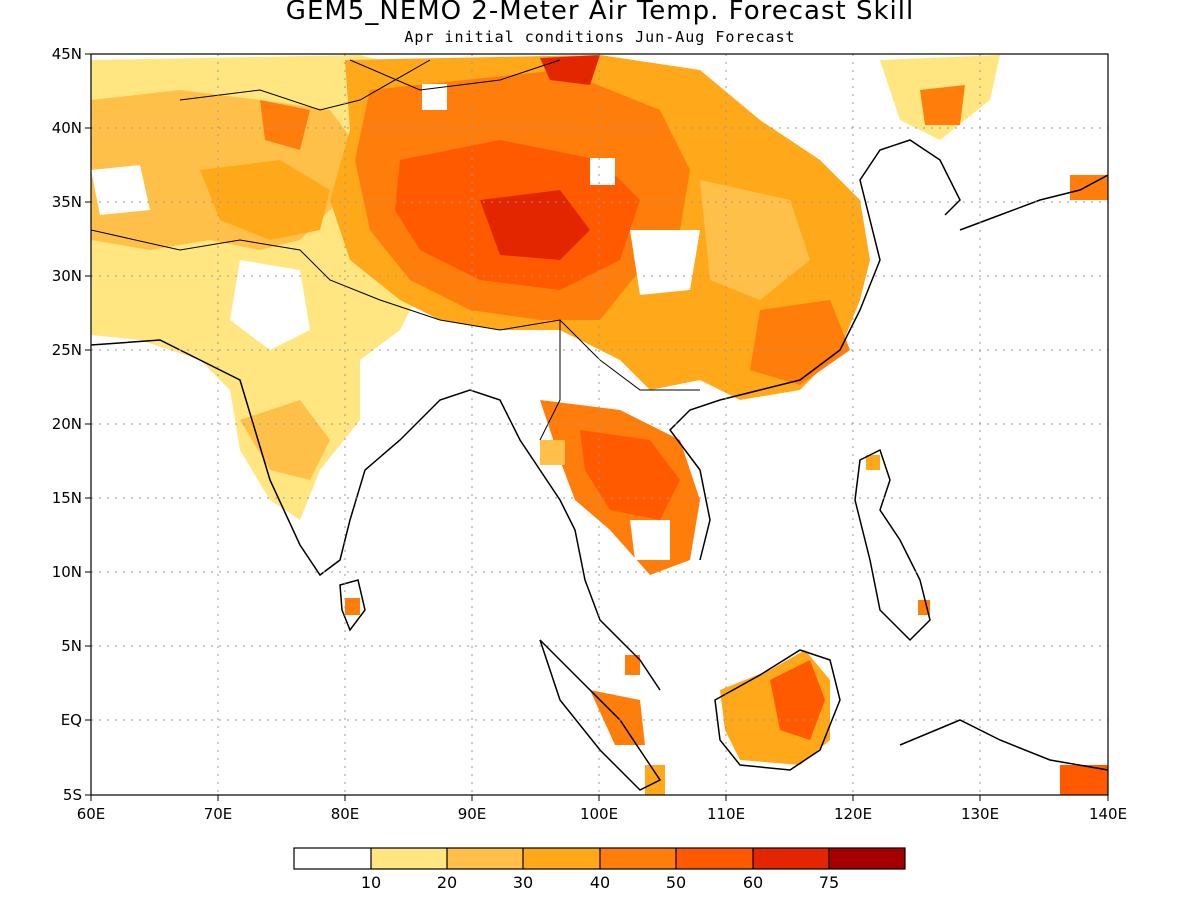 Image resolution: width=1200 pixels, height=900 pixels. I want to click on colorbar-label: 50, so click(676, 882).